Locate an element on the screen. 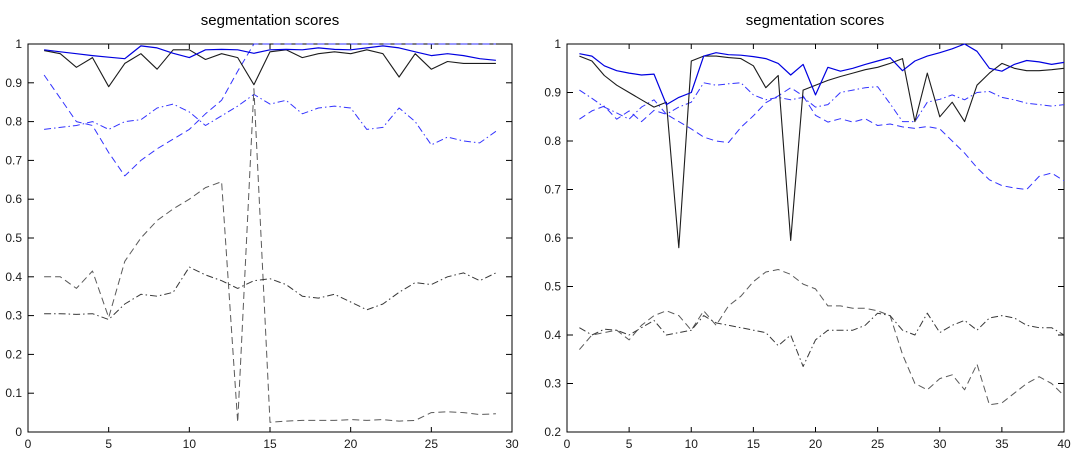  series-line-black-solid is located at coordinates (269, 68).